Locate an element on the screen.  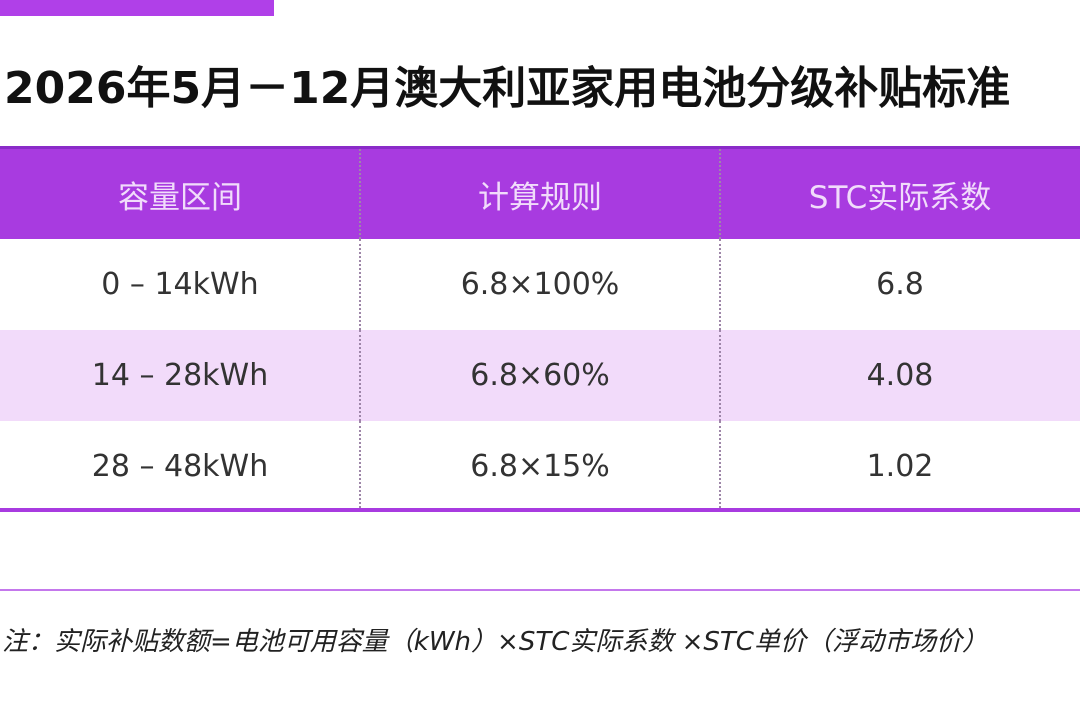
rule-cell: 6.8×100% is located at coordinates (540, 284).